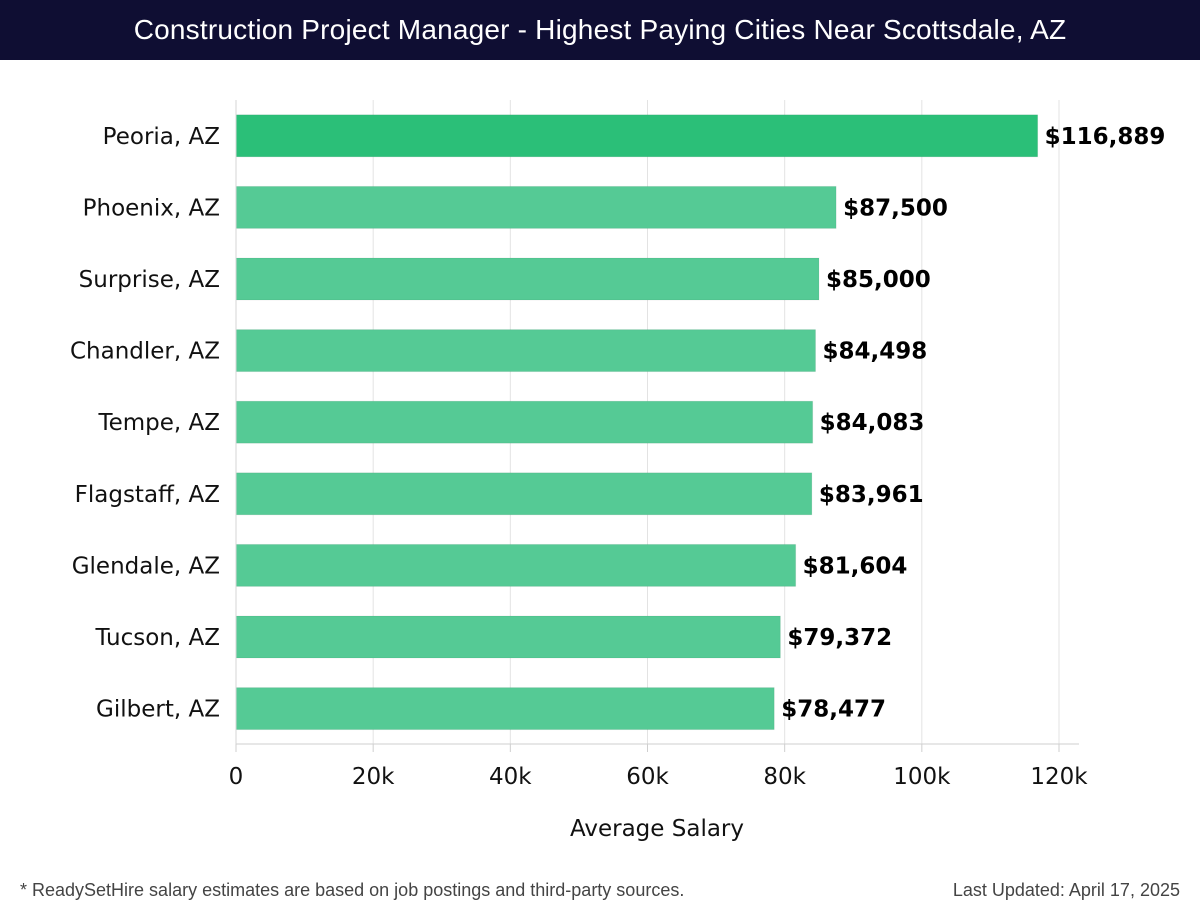 This screenshot has width=1200, height=920. What do you see at coordinates (147, 495) in the screenshot?
I see `category-label: Flagstaff, AZ` at bounding box center [147, 495].